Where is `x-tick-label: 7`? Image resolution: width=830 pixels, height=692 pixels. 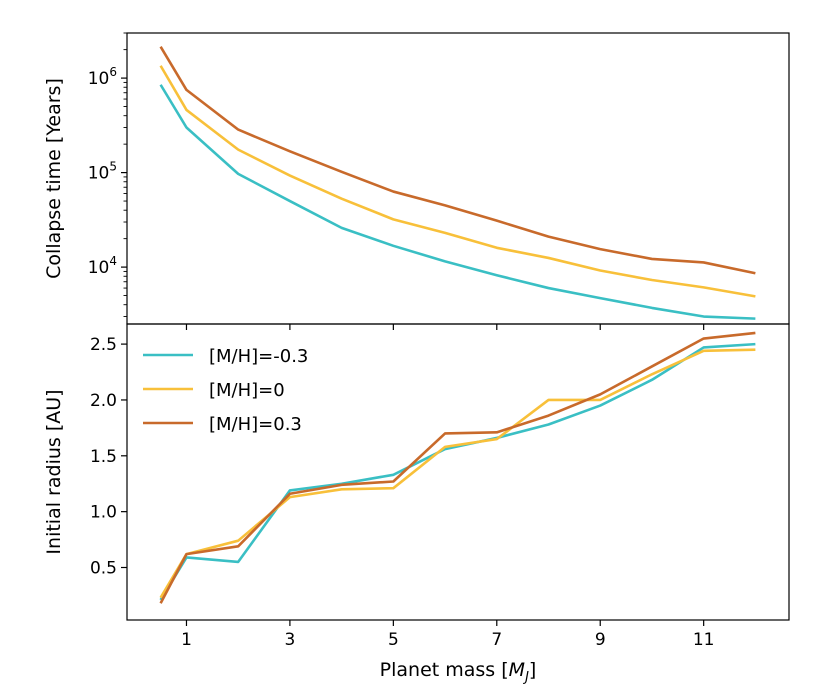
x-tick-label: 7 is located at coordinates (496, 640).